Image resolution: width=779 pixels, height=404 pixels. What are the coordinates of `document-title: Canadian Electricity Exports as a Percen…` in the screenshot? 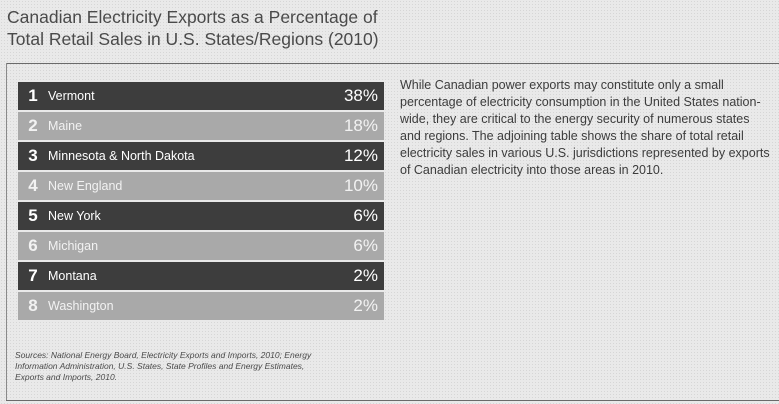 It's located at (193, 28).